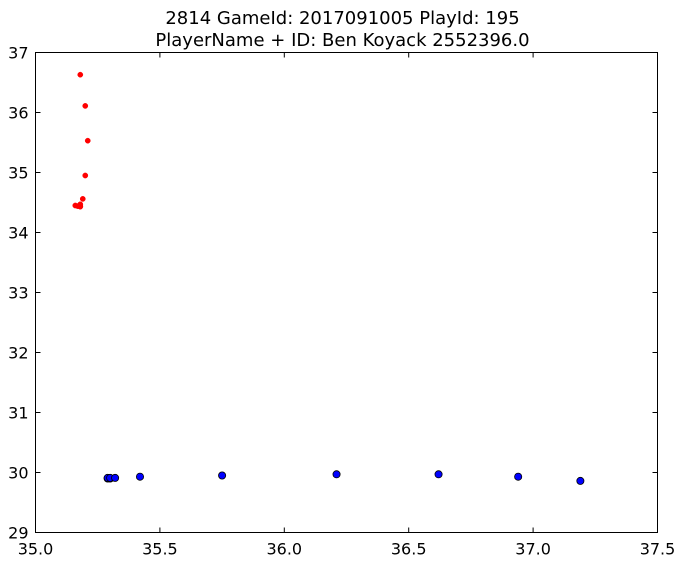 The image size is (685, 567). What do you see at coordinates (18, 113) in the screenshot?
I see `y-tick-label: 36` at bounding box center [18, 113].